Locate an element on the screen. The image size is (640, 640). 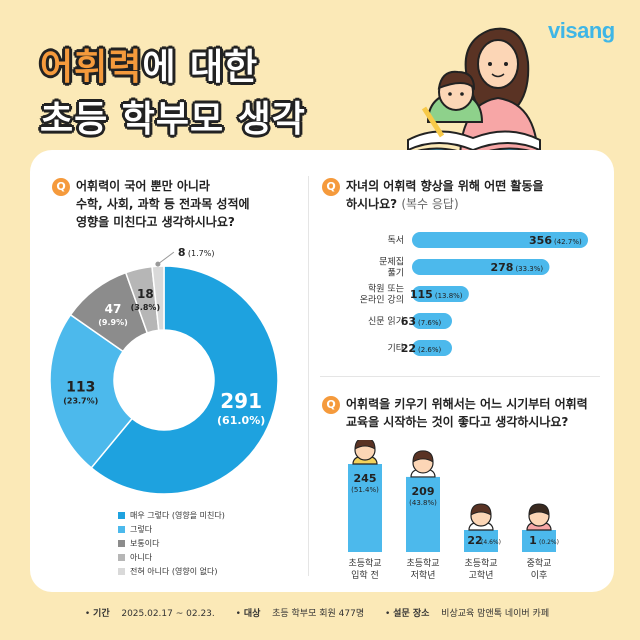
vertical-divider is located at coordinates (308, 376).